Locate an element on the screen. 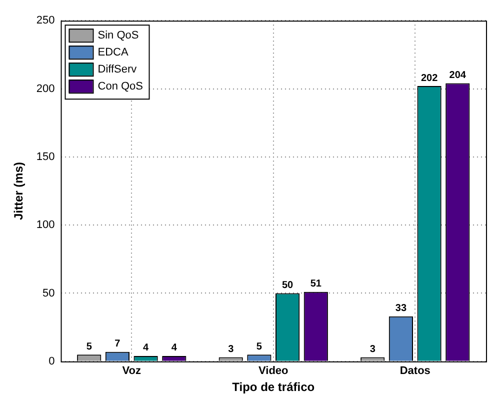 Image resolution: width=500 pixels, height=403 pixels. data-label: 51 is located at coordinates (316, 284).